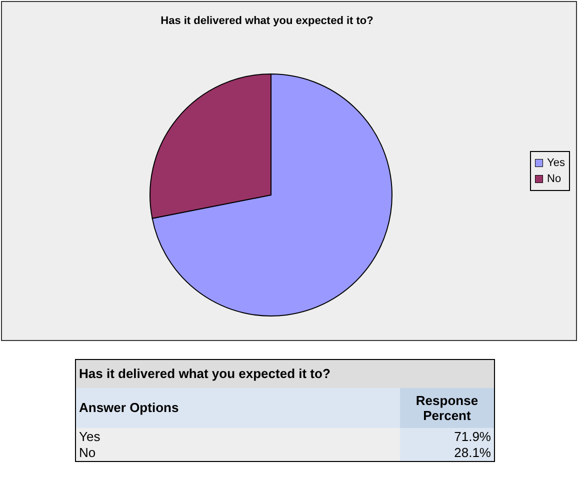 The image size is (579, 481). What do you see at coordinates (554, 179) in the screenshot?
I see `legend-label: No` at bounding box center [554, 179].